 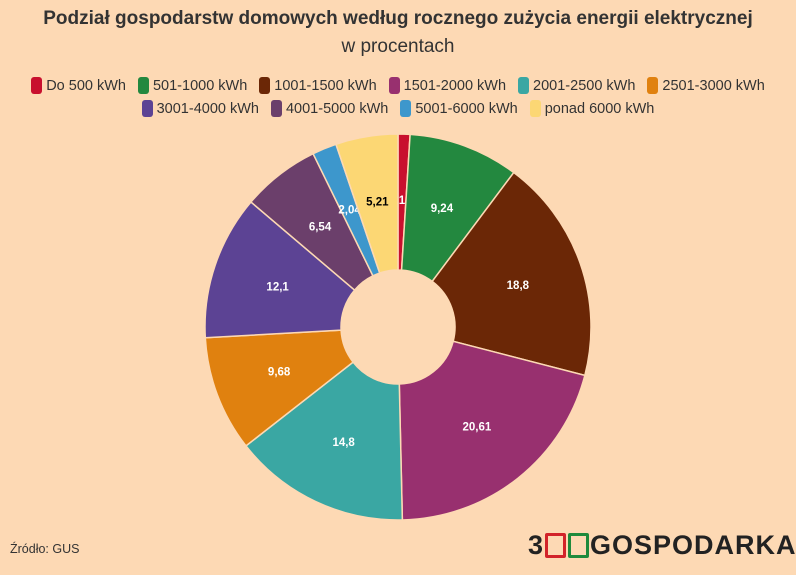 I want to click on legend-item: 2001-2500 kWh, so click(x=576, y=85).